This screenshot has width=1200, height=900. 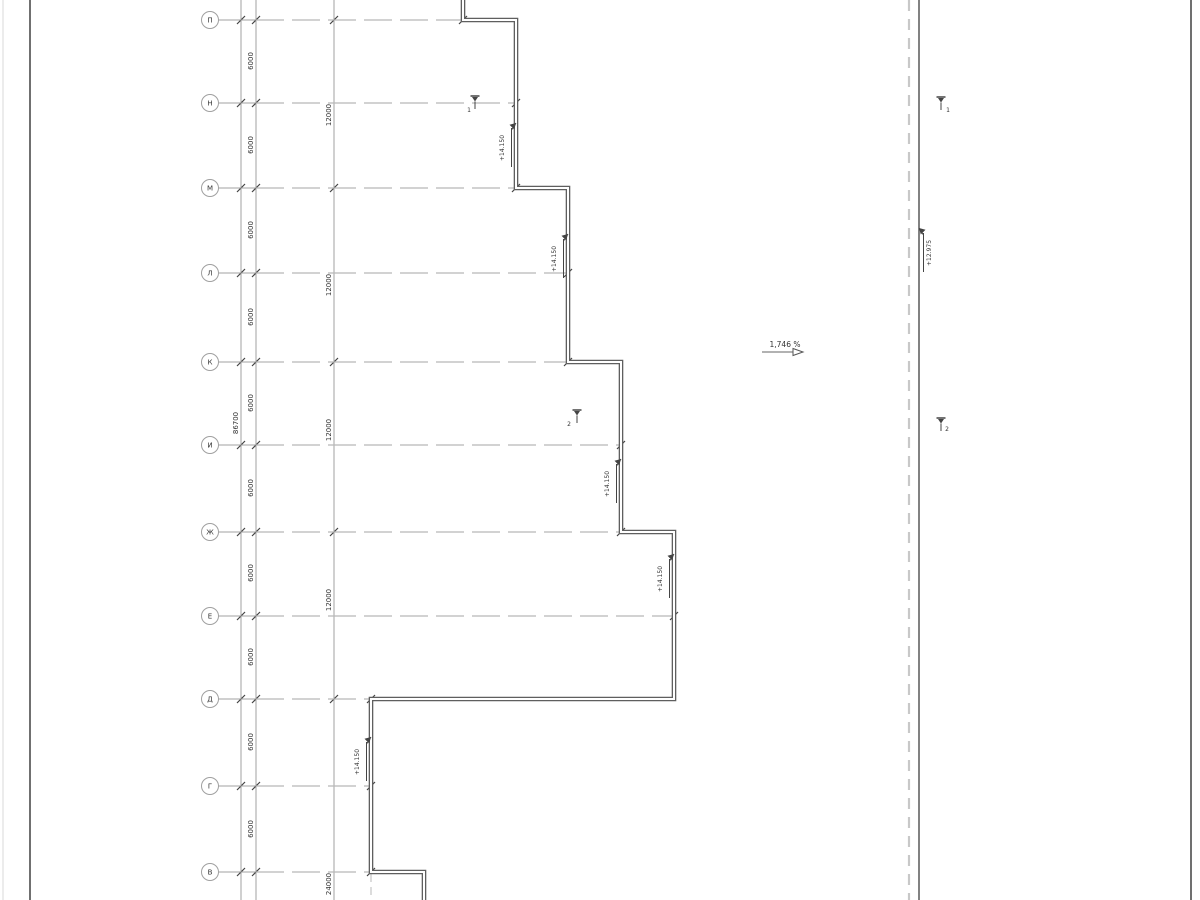 What do you see at coordinates (929, 253) in the screenshot?
I see `elevation-value: +12.975` at bounding box center [929, 253].